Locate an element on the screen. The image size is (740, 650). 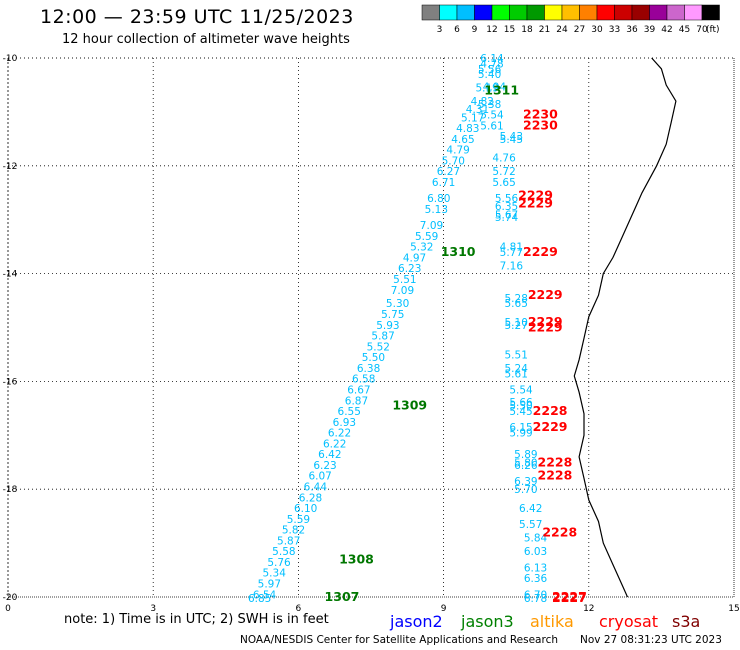
wave-height-label: 7.16 is located at coordinates (512, 267).